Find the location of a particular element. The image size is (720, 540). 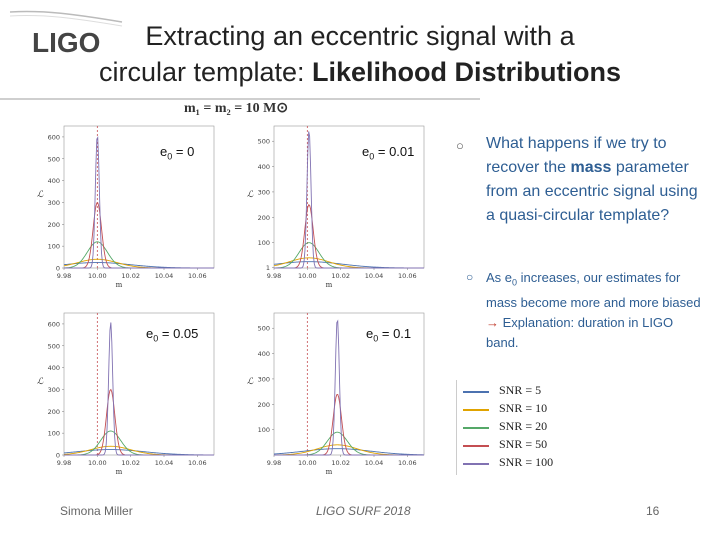

ligo-logo: LIGO is located at coordinates (64, 40).